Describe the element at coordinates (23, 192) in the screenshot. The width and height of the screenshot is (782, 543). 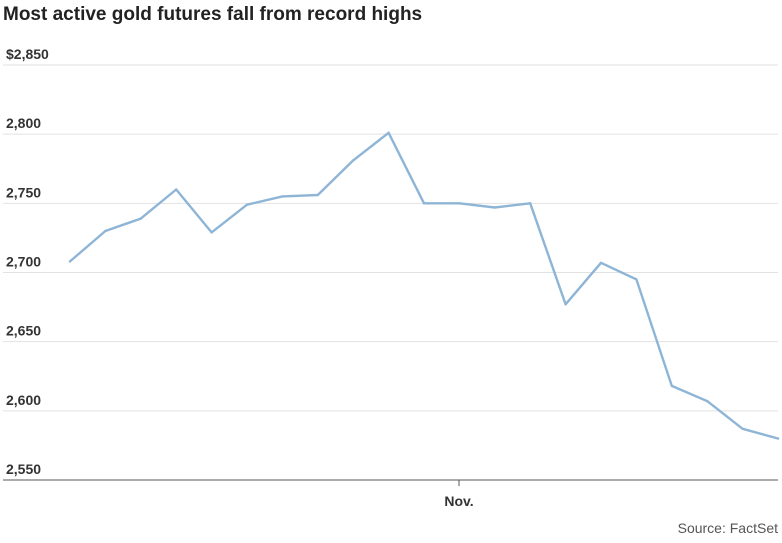
I see `y-tick-label: 2,750` at that location.